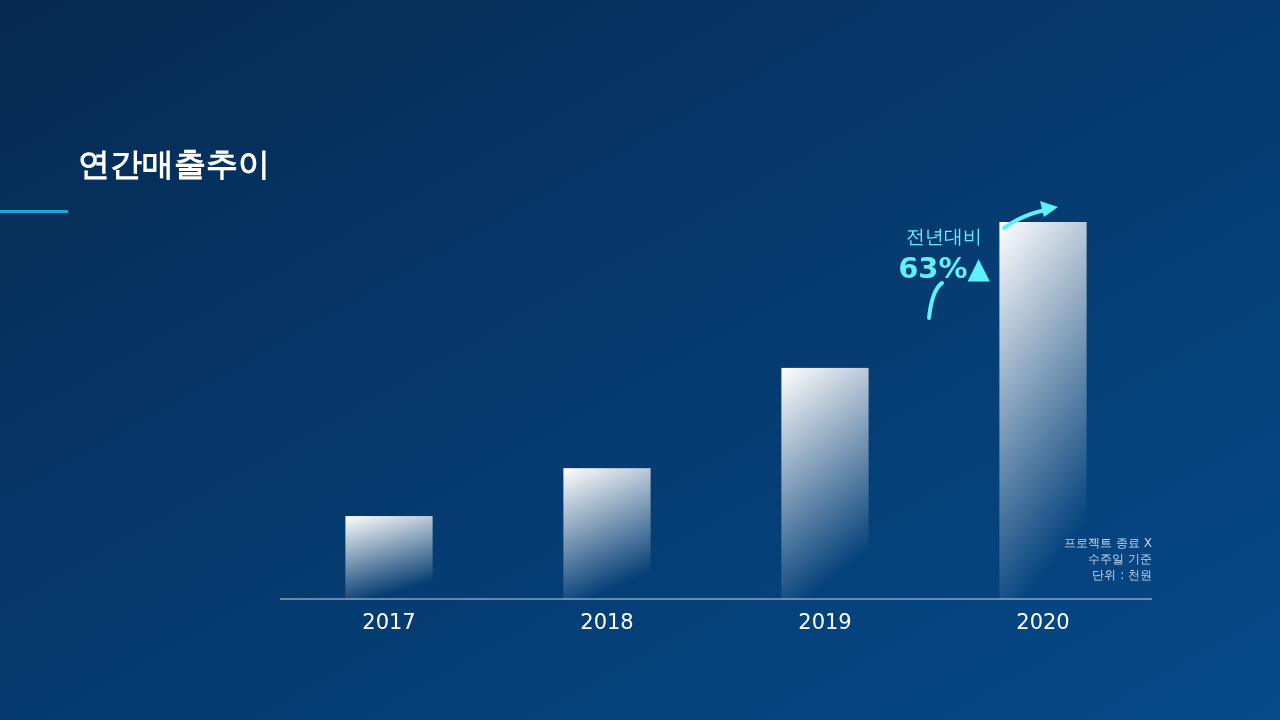 The image size is (1280, 720). I want to click on annotation: 프로젝트 종료 X, so click(1108, 543).